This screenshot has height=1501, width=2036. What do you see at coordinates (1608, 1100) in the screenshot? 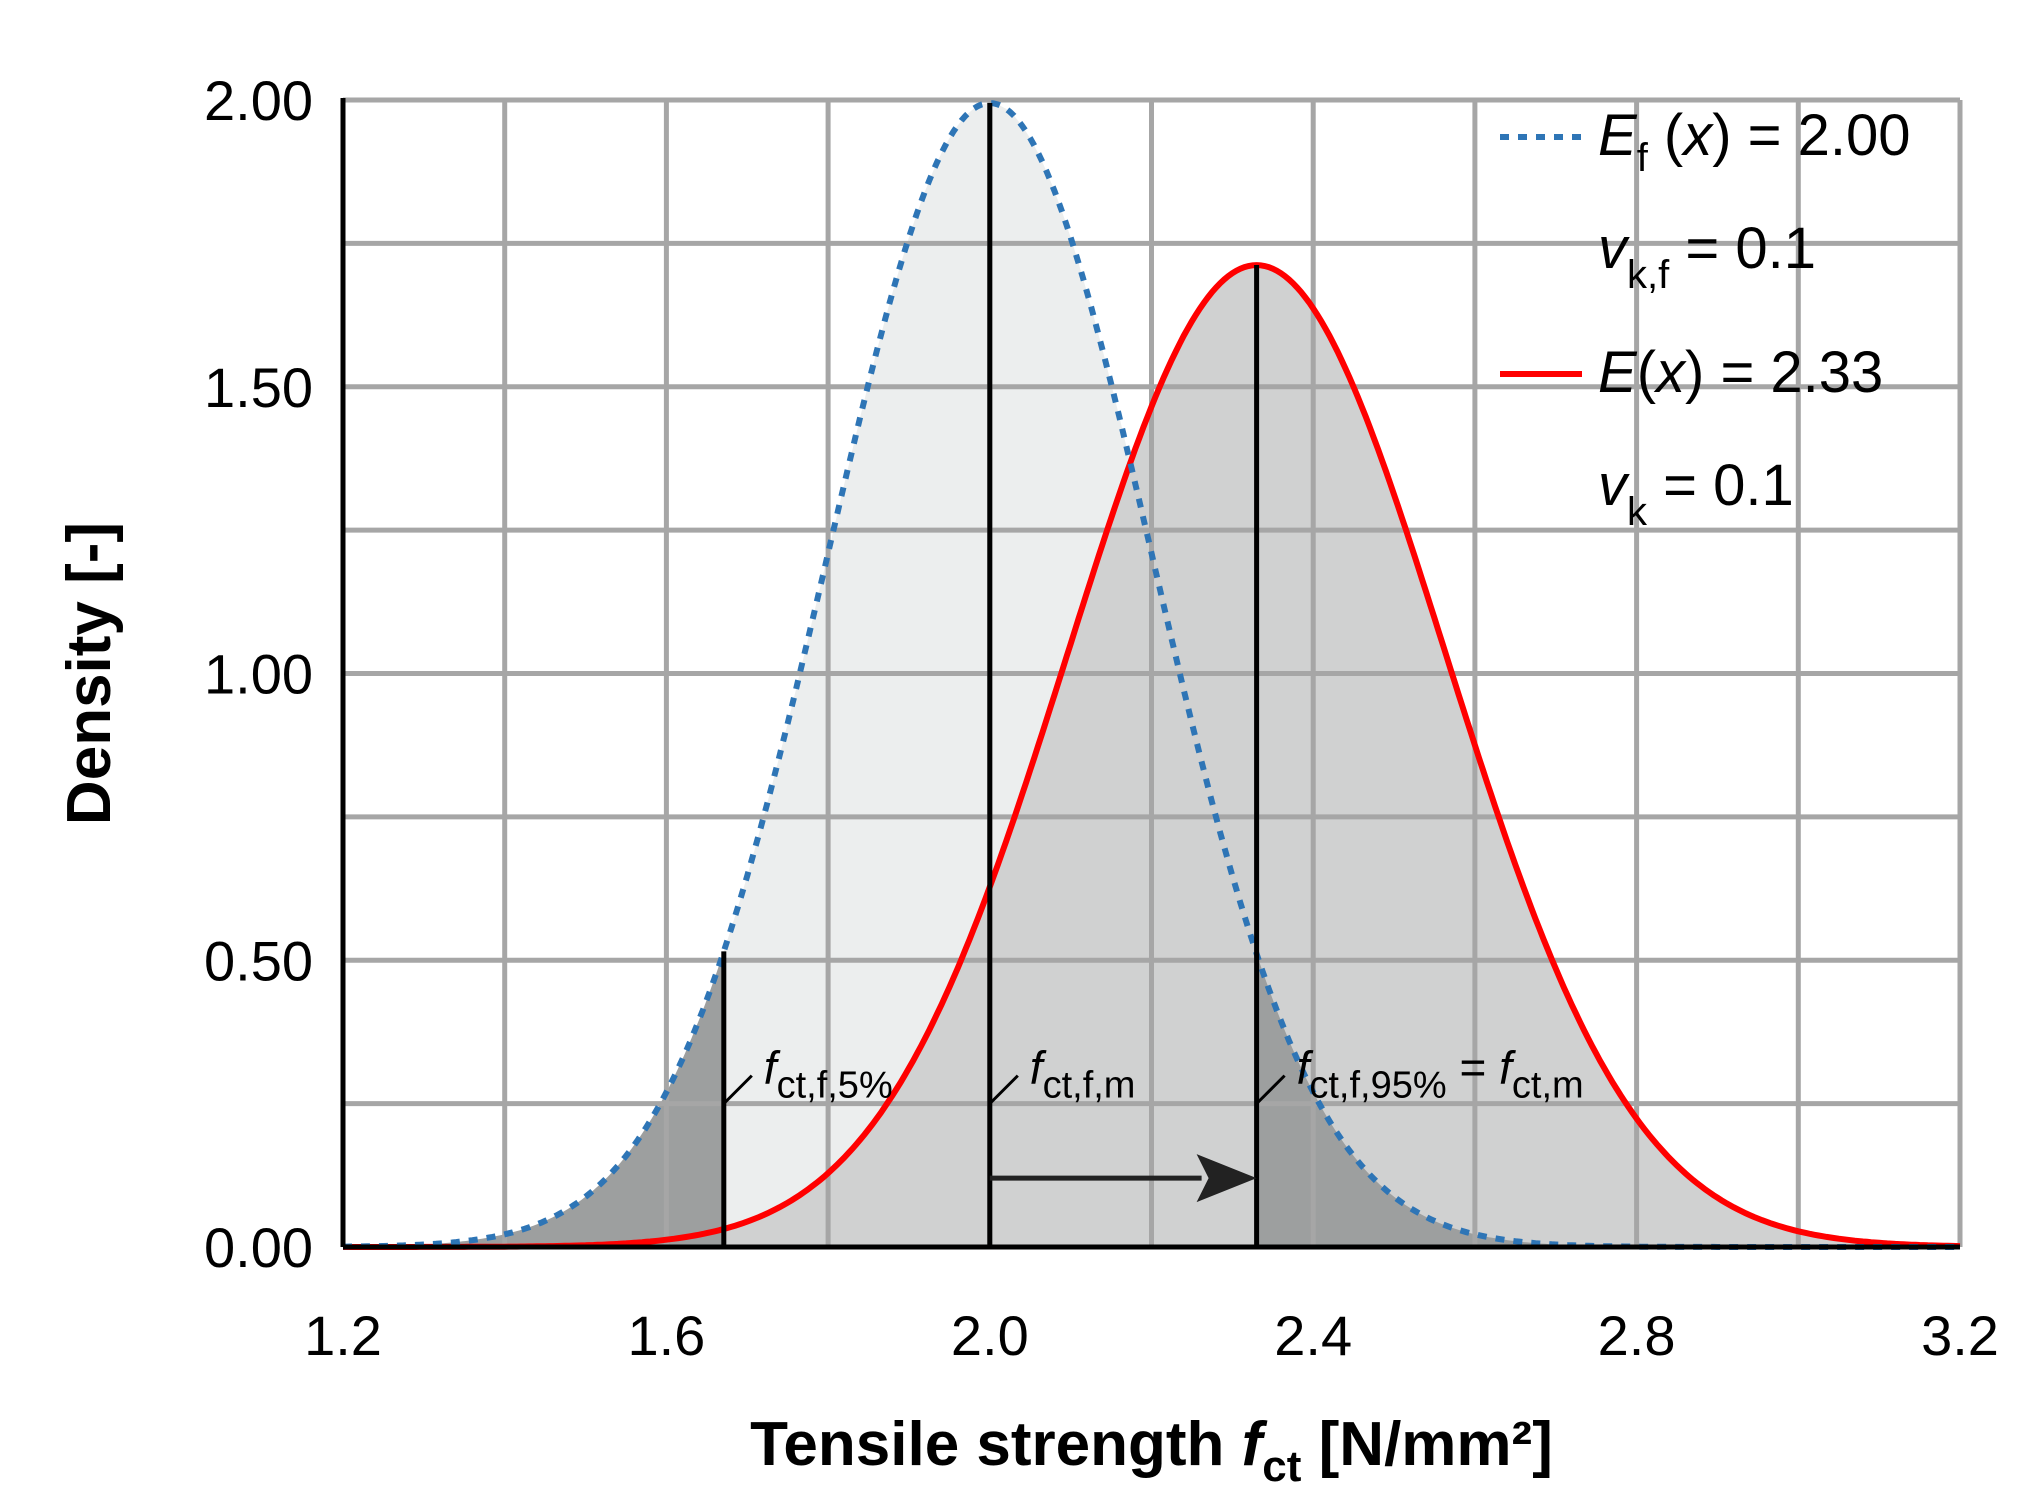
I see `fill-upper-tail` at bounding box center [1608, 1100].